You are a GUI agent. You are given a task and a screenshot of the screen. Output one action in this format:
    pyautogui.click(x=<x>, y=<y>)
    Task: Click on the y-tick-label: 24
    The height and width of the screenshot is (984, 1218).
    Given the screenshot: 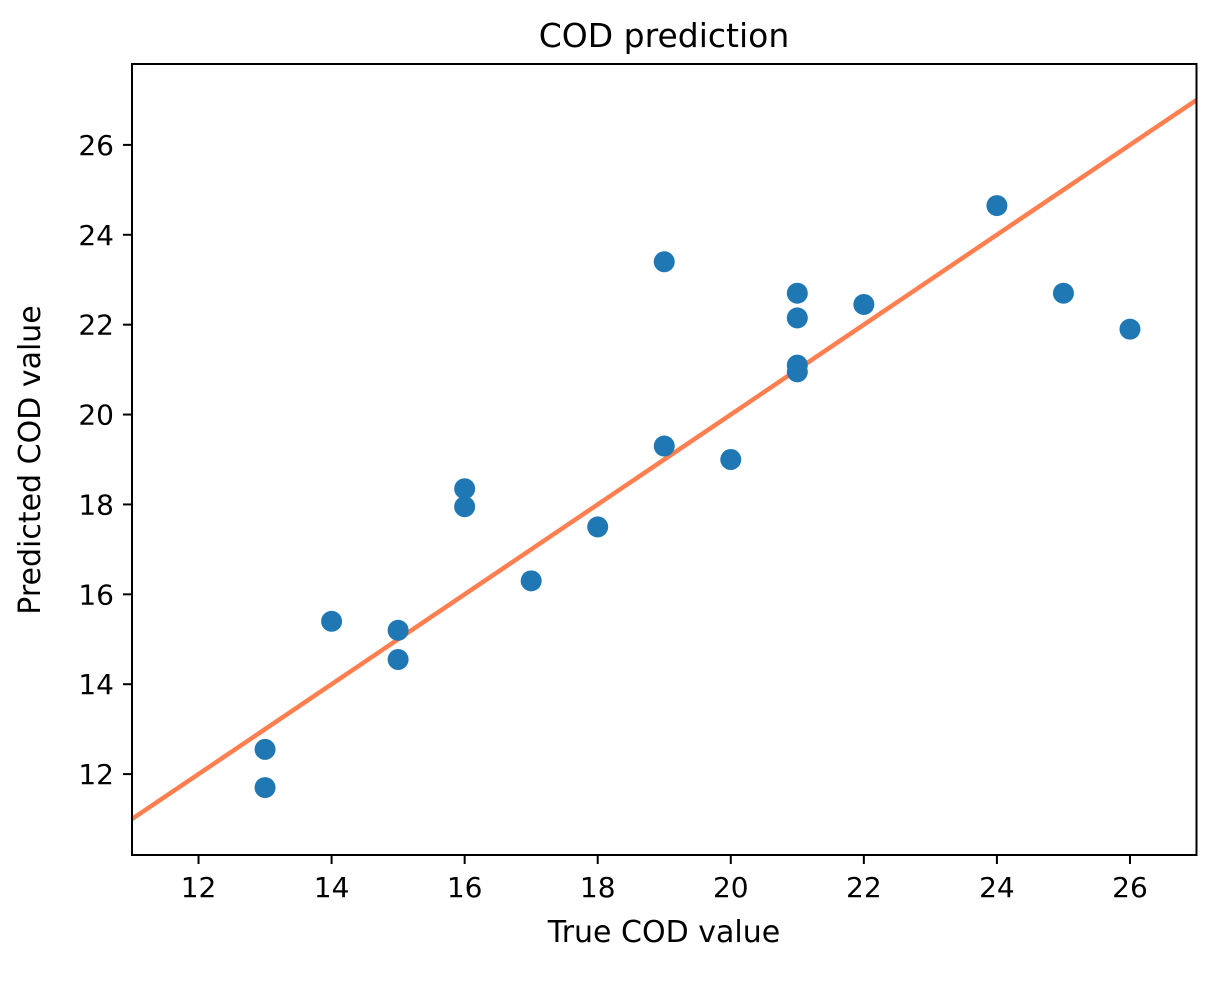 What is the action you would take?
    pyautogui.click(x=96, y=235)
    